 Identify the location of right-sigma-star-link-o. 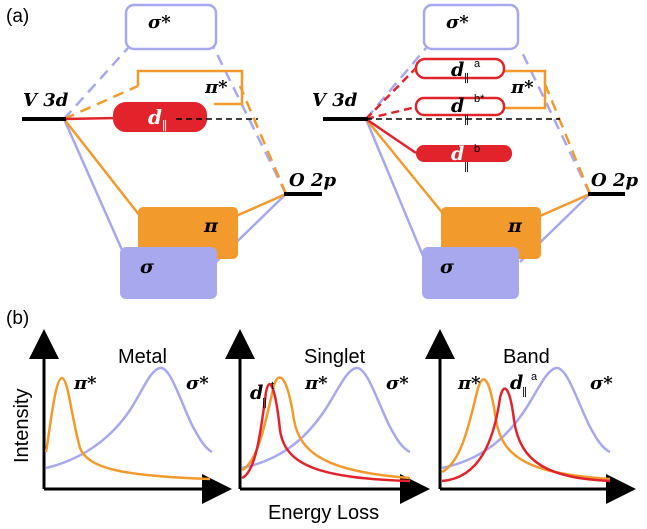
(555, 121).